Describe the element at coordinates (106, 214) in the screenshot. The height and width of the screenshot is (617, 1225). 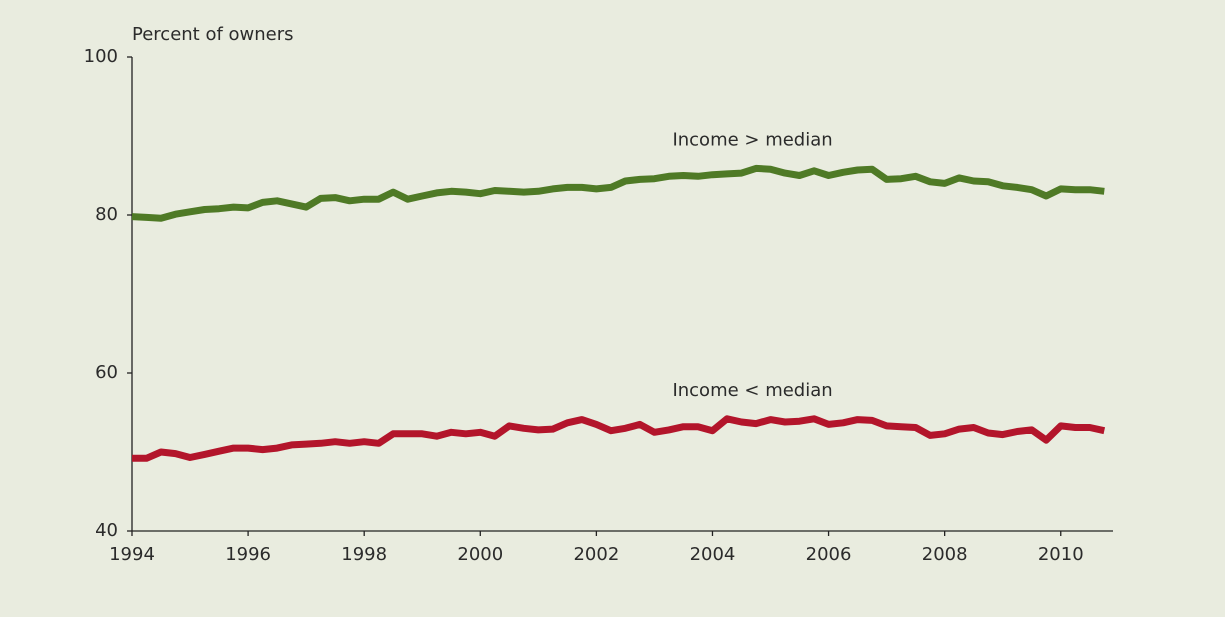
I see `y-tick-label: 80` at that location.